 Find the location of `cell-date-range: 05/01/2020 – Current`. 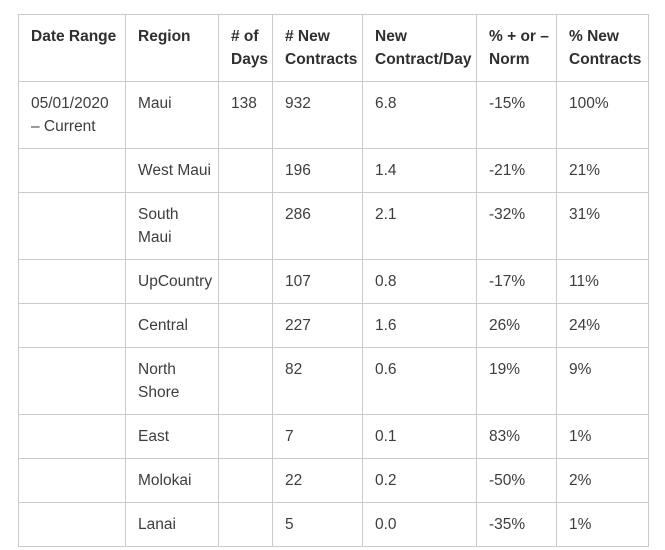

cell-date-range: 05/01/2020 – Current is located at coordinates (72, 115).